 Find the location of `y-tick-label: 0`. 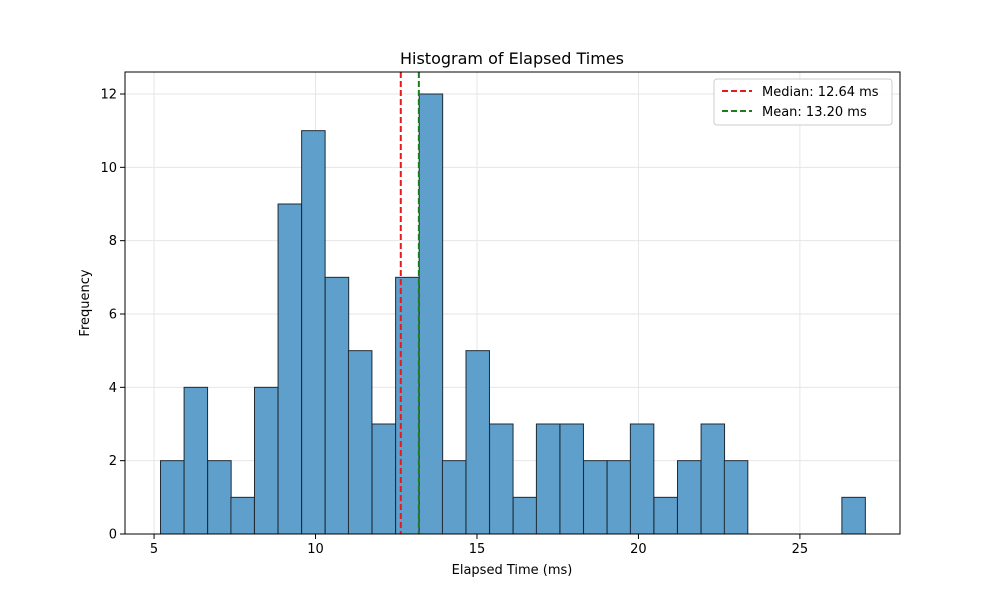

y-tick-label: 0 is located at coordinates (113, 535).